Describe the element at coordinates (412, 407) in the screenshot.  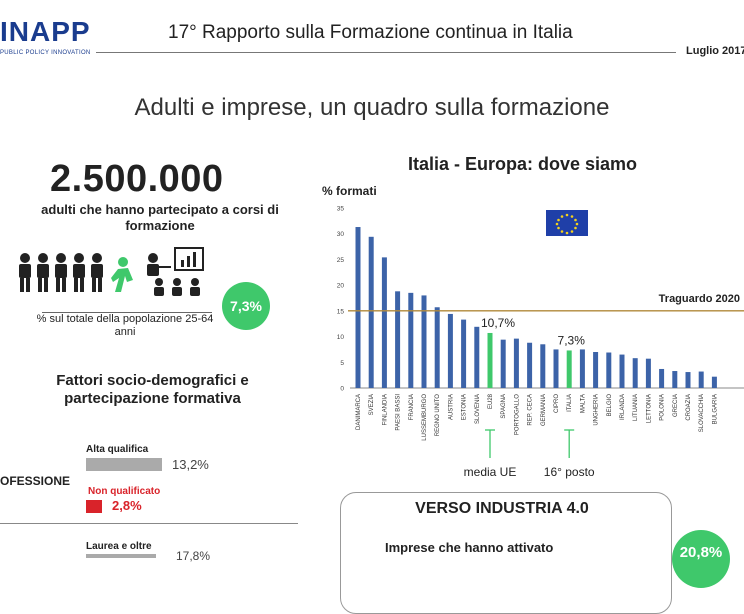
I see `x-tick-label: FRANCIA` at that location.